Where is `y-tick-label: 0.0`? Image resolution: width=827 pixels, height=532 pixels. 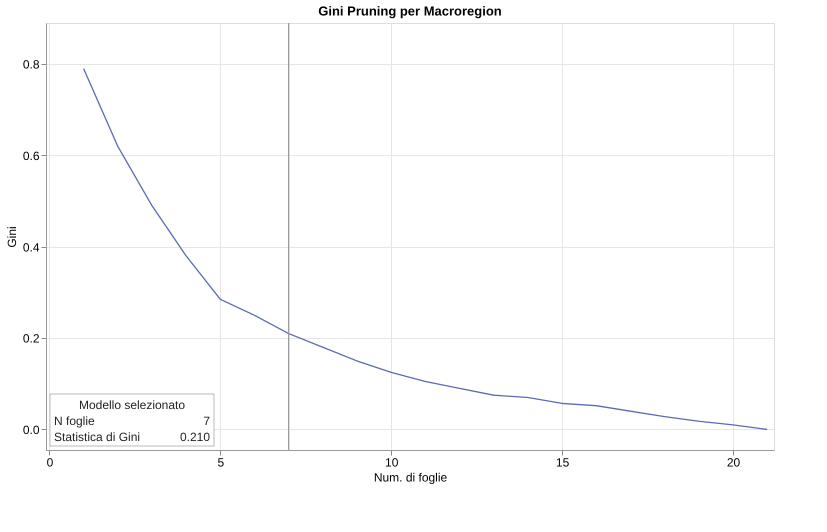
y-tick-label: 0.0 is located at coordinates (31, 429).